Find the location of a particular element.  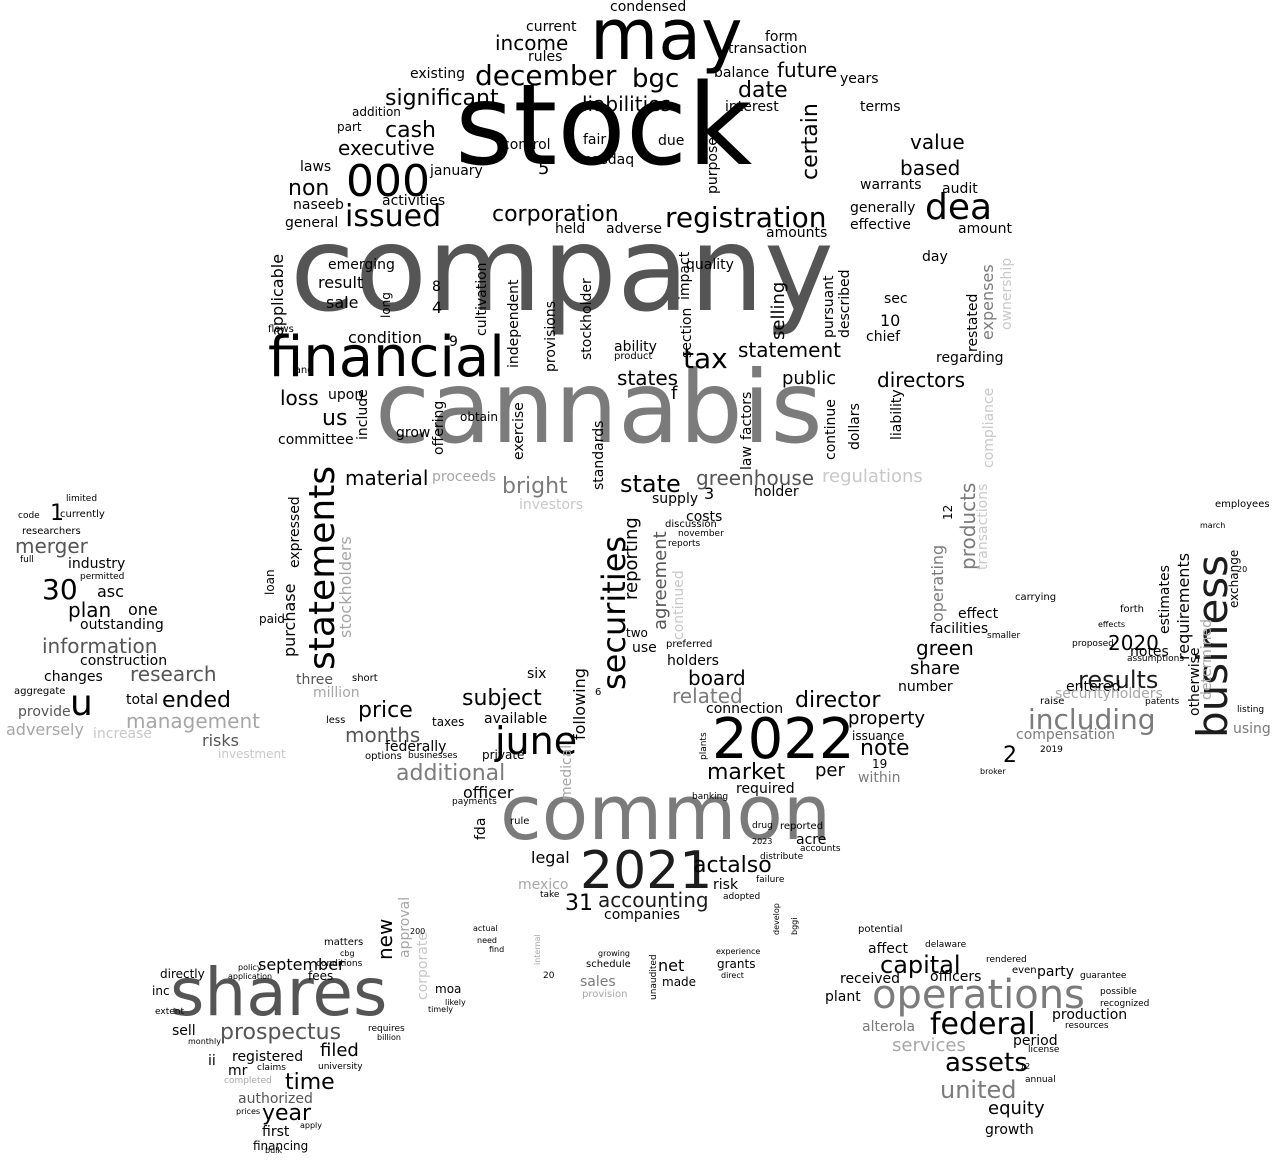

word-reported: reported is located at coordinates (802, 826).